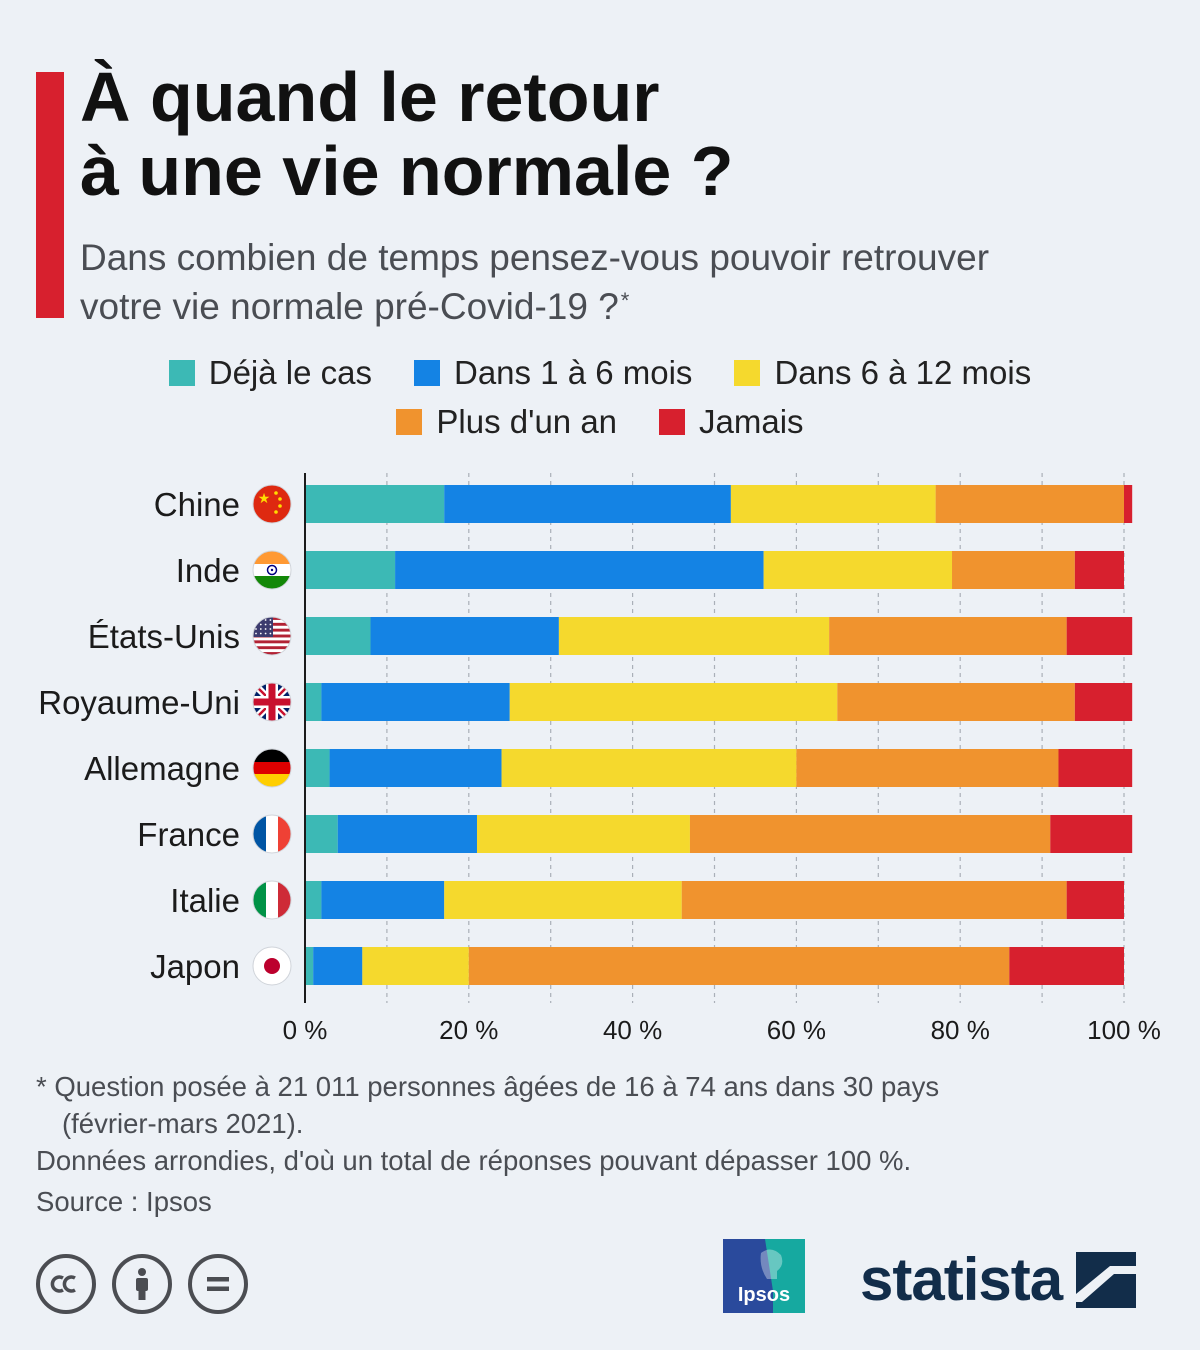 The width and height of the screenshot is (1200, 1350). I want to click on legend-label-jamais: Jamais, so click(751, 421).